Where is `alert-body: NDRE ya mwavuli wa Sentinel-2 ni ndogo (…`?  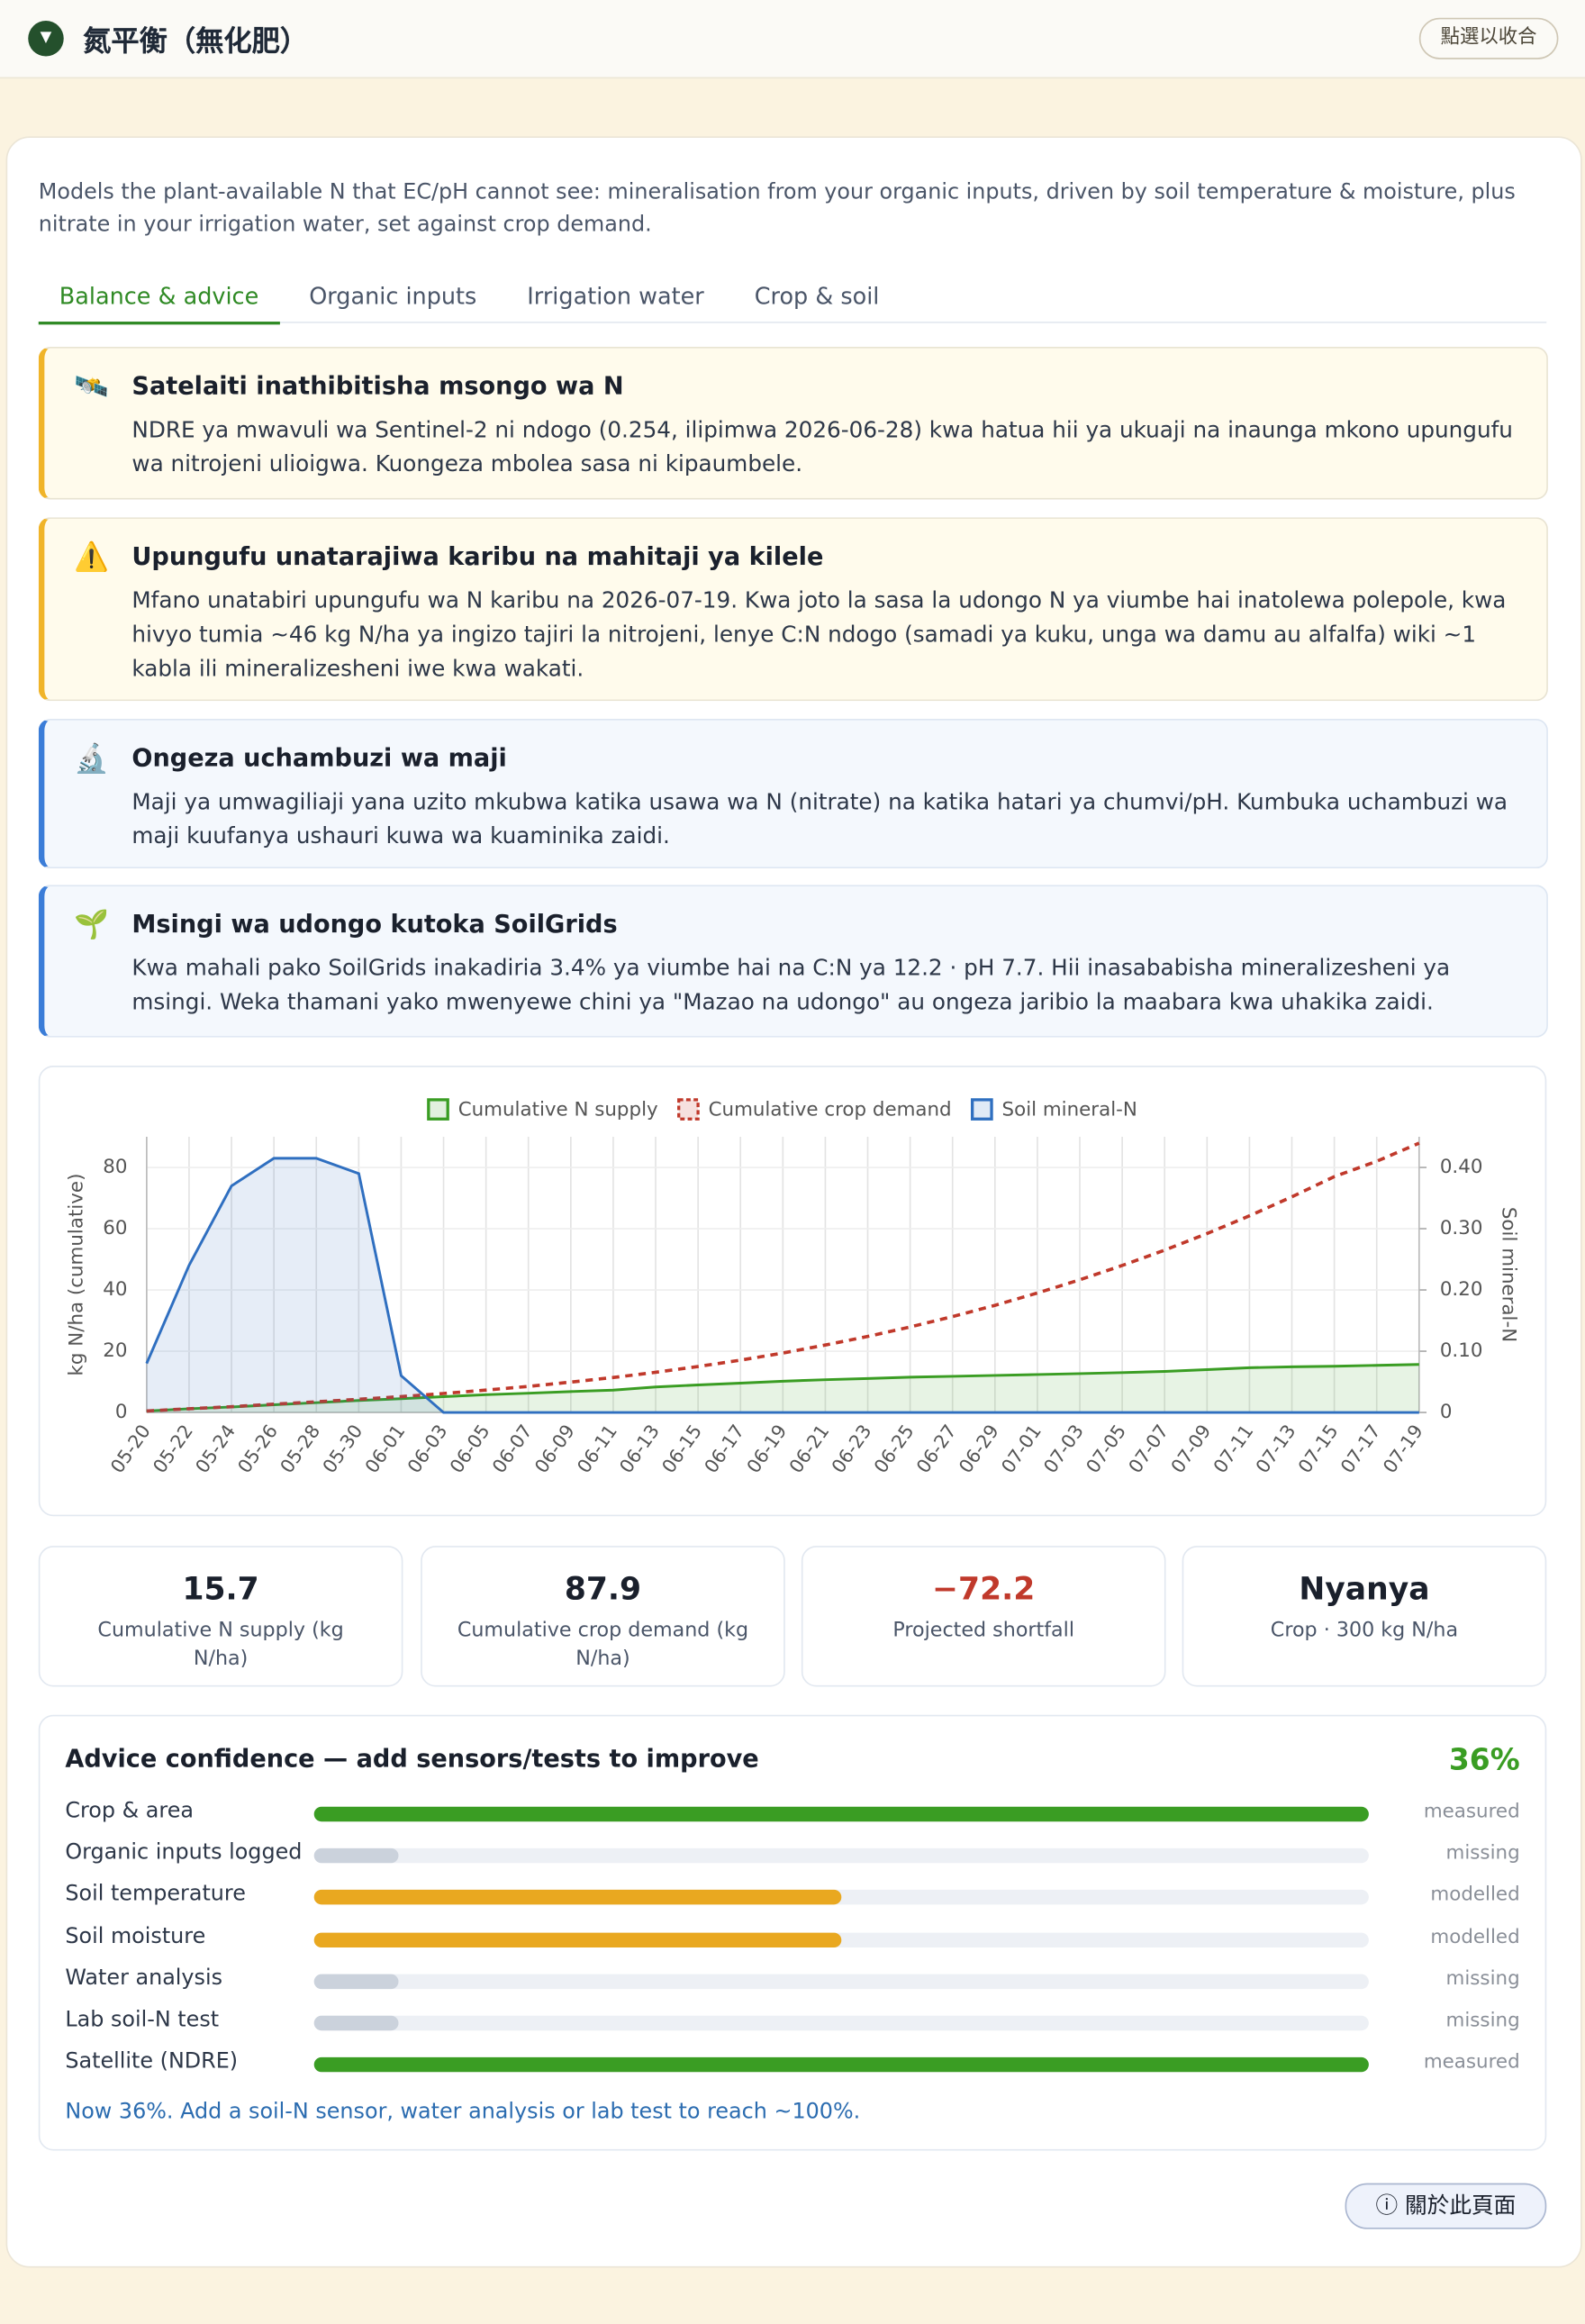
alert-body: NDRE ya mwavuli wa Sentinel-2 ni ndogo (… is located at coordinates (822, 447).